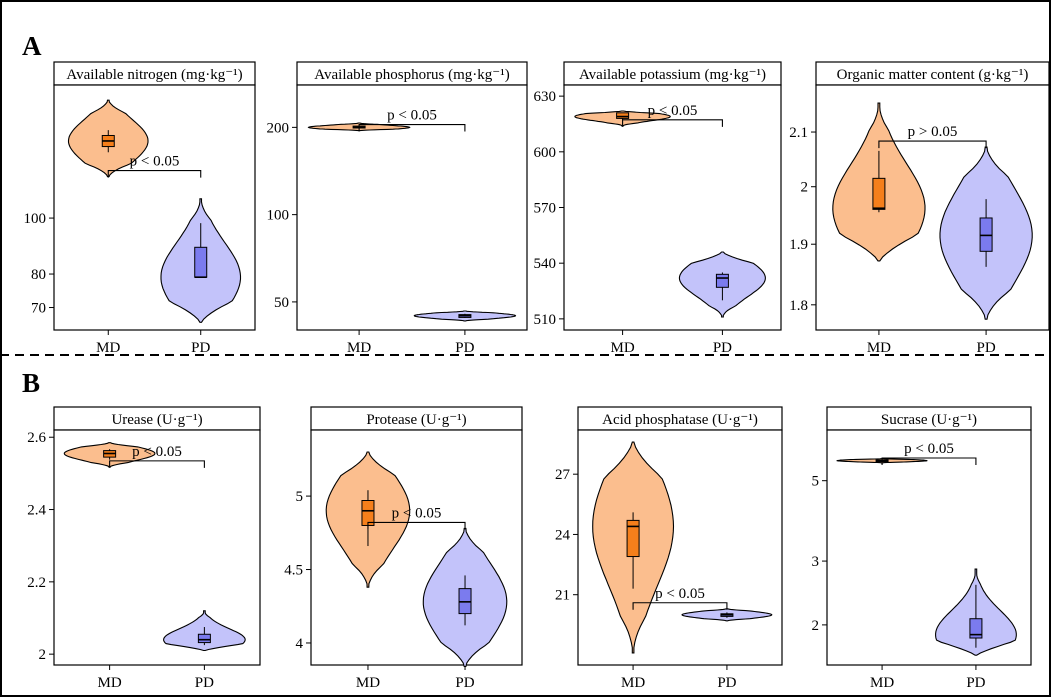 The image size is (1051, 697). Describe the element at coordinates (36, 511) in the screenshot. I see `y-tick-label: 2.4` at that location.